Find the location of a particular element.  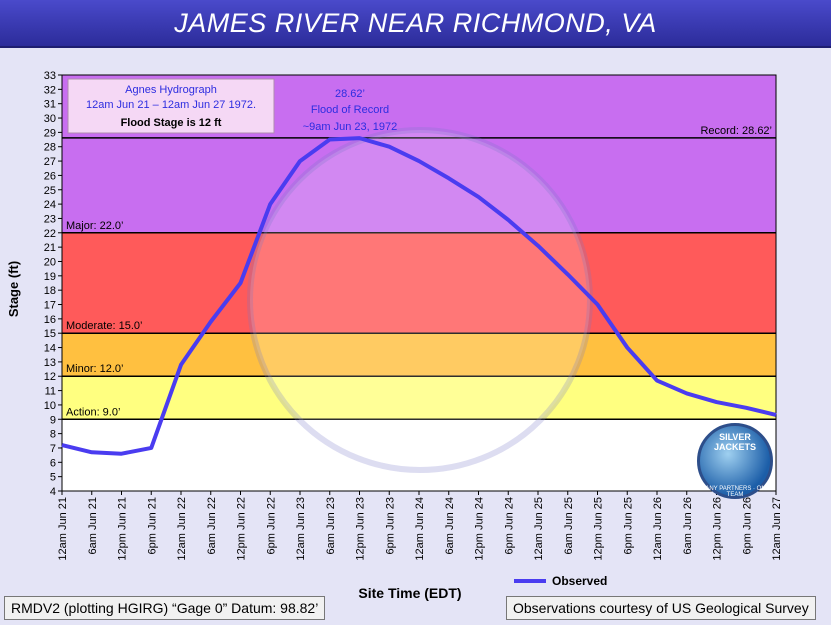

y-tick-label-14: 18 is located at coordinates (50, 291).